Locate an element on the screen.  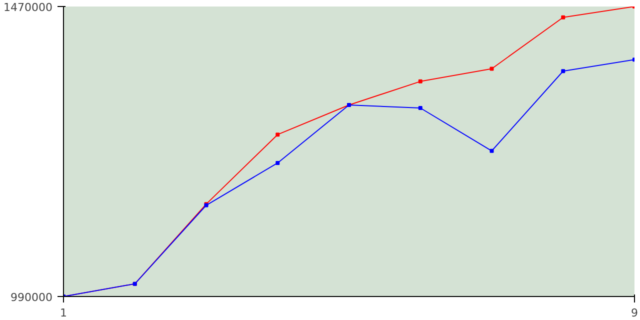
x-tick-label: 9 is located at coordinates (634, 313).